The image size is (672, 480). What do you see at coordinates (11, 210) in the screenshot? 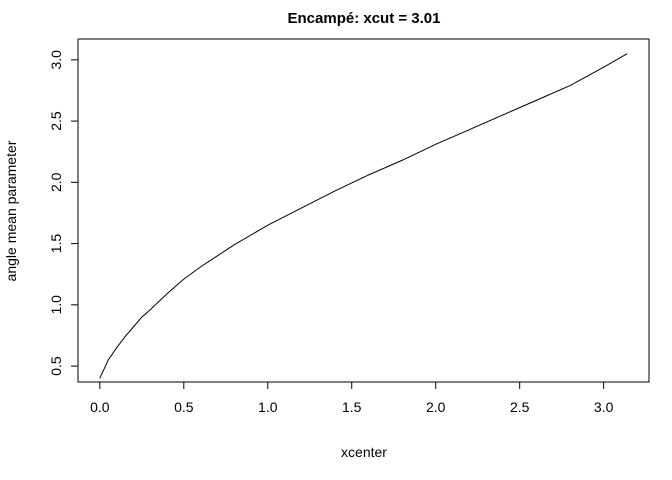
I see `y-axis-label: angle mean parameter` at bounding box center [11, 210].